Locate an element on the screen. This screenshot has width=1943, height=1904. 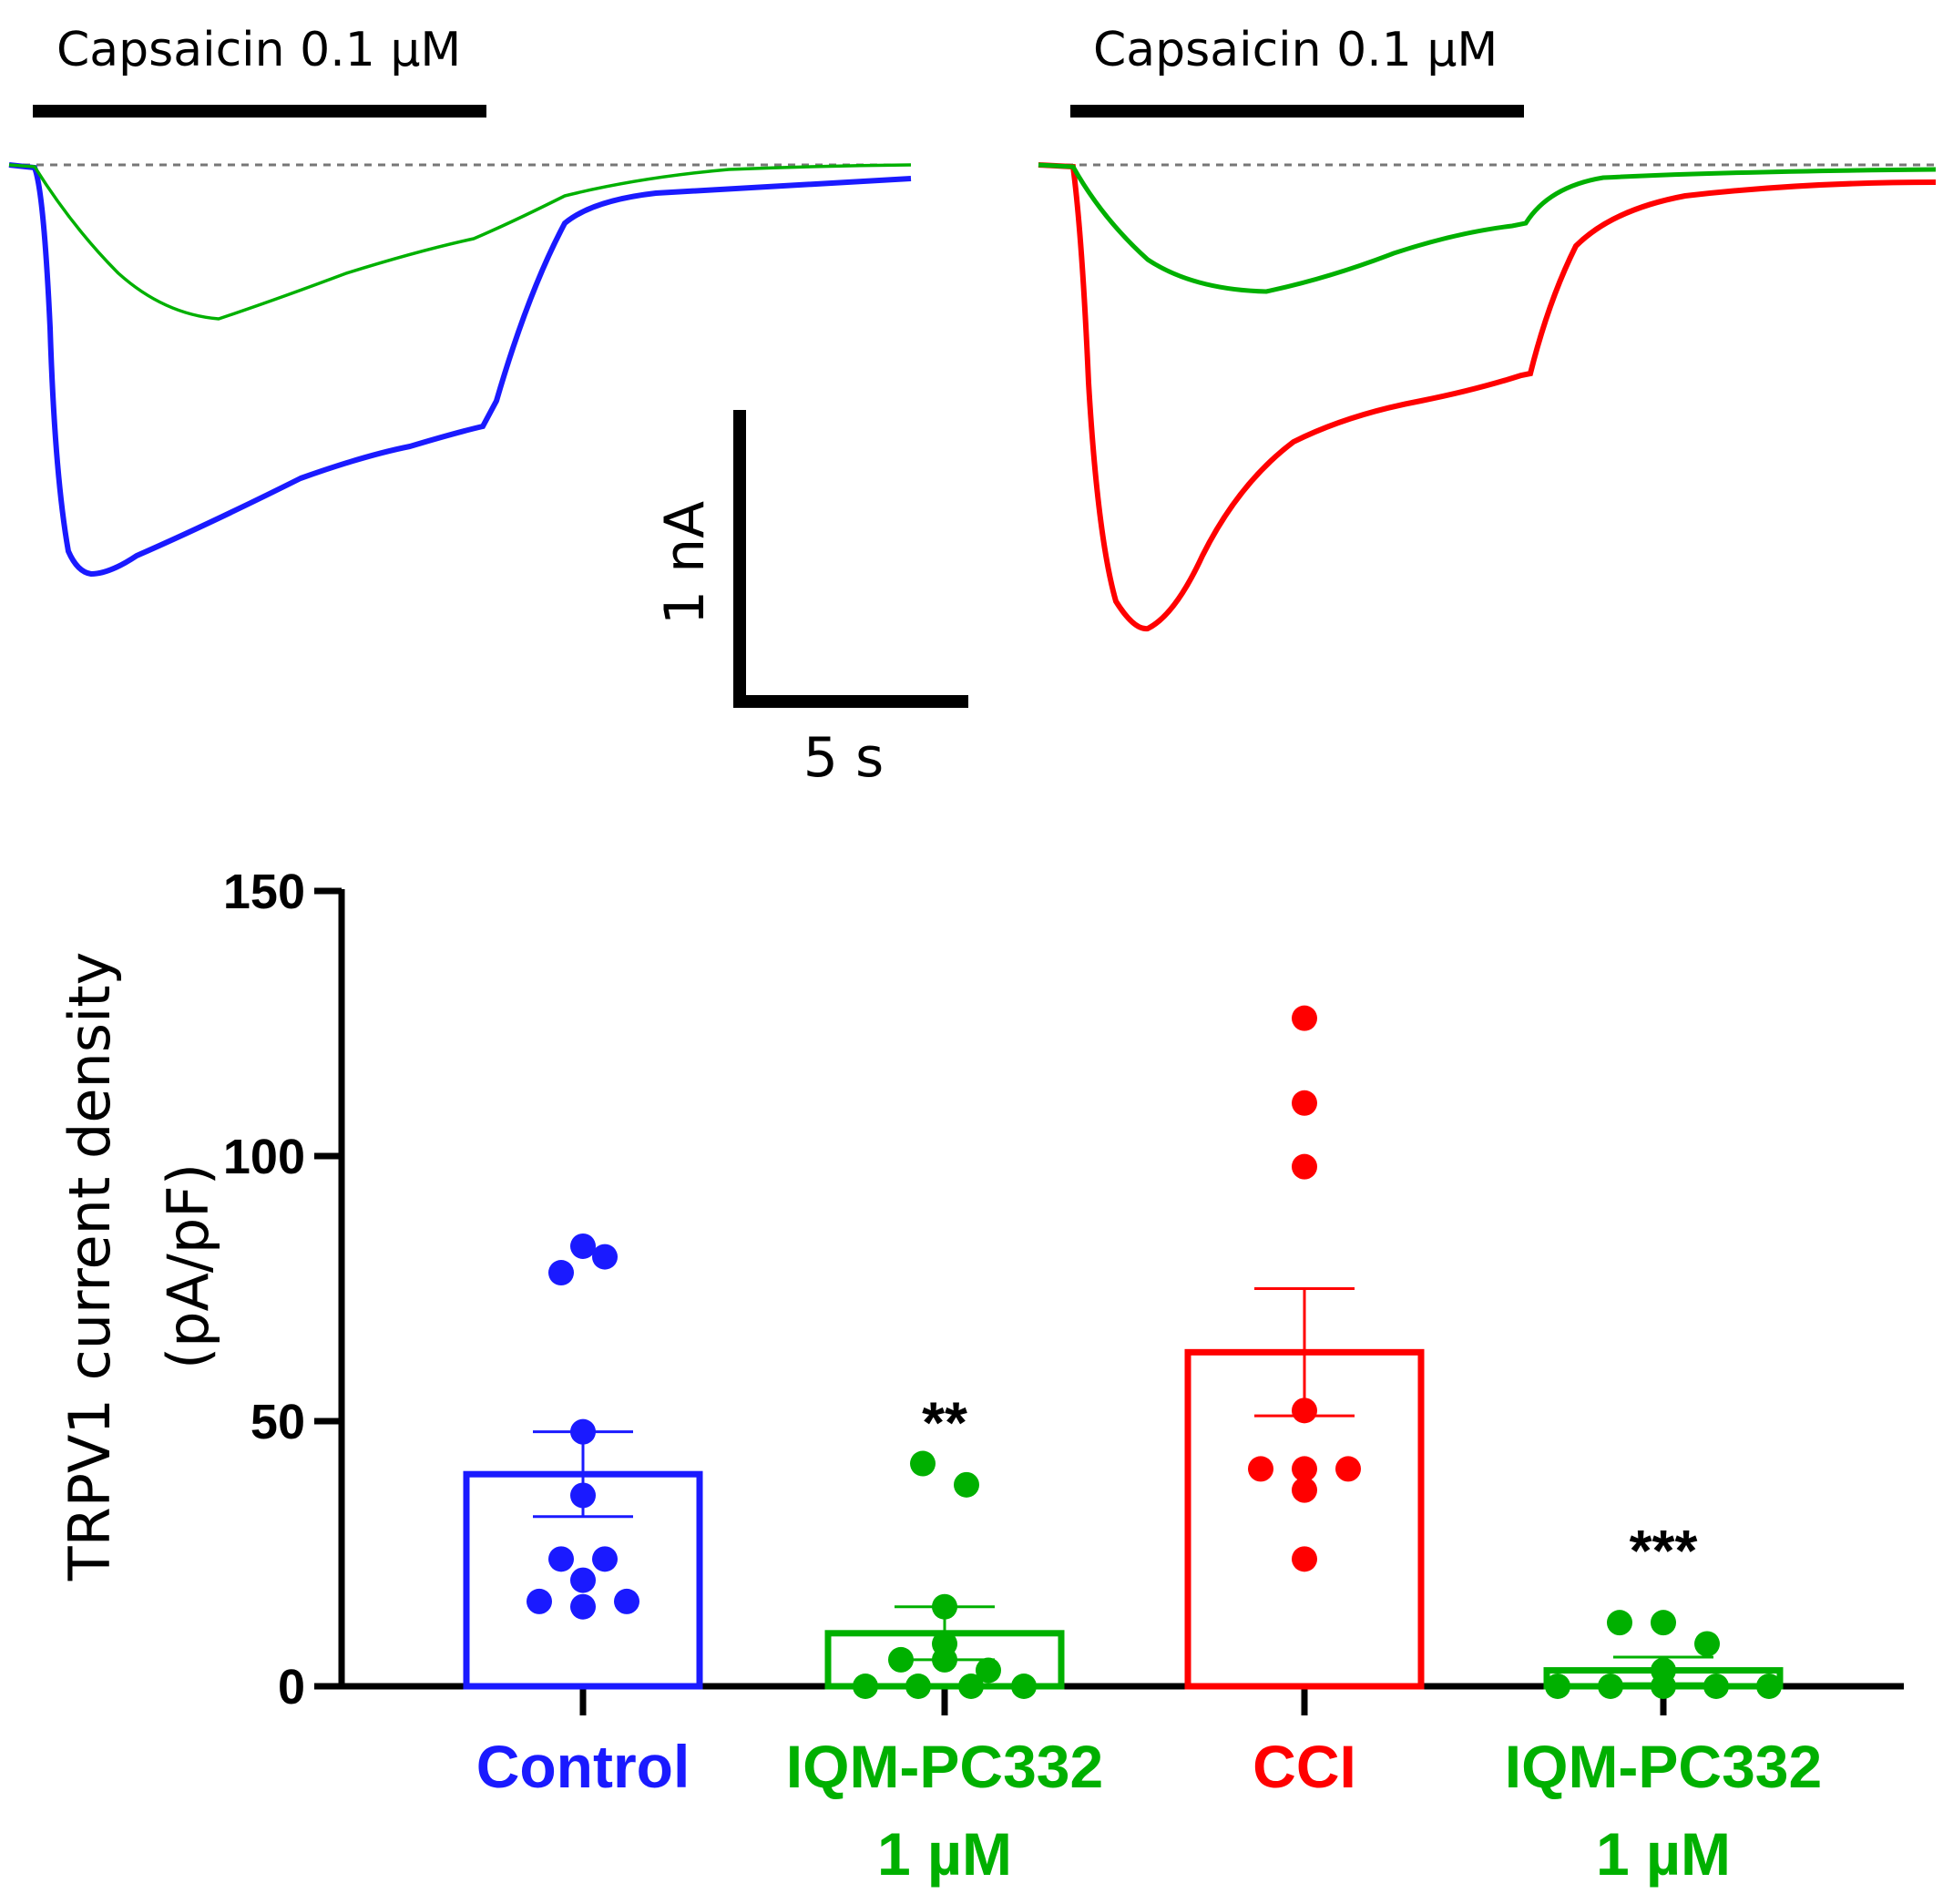
y-tick-label: 100 is located at coordinates (264, 1157).